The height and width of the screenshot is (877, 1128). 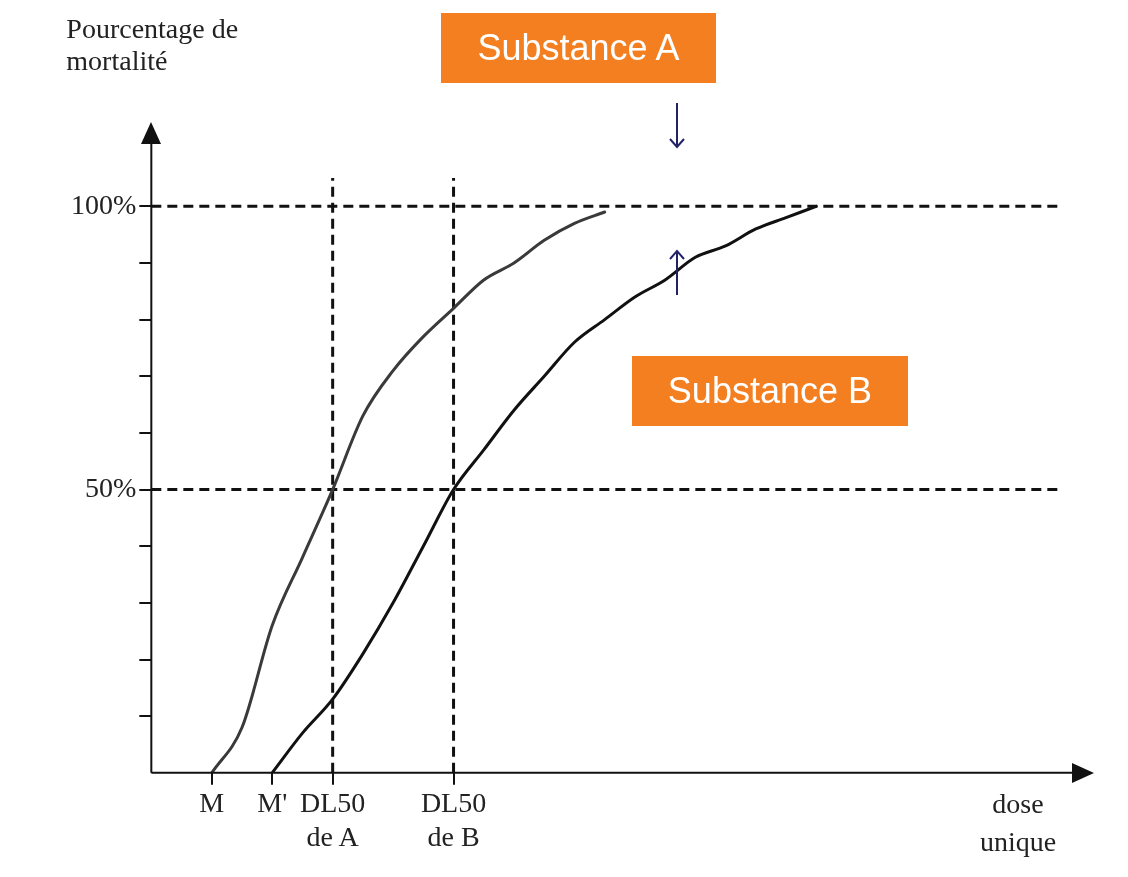 What do you see at coordinates (212, 802) in the screenshot?
I see `x-tick-label: M` at bounding box center [212, 802].